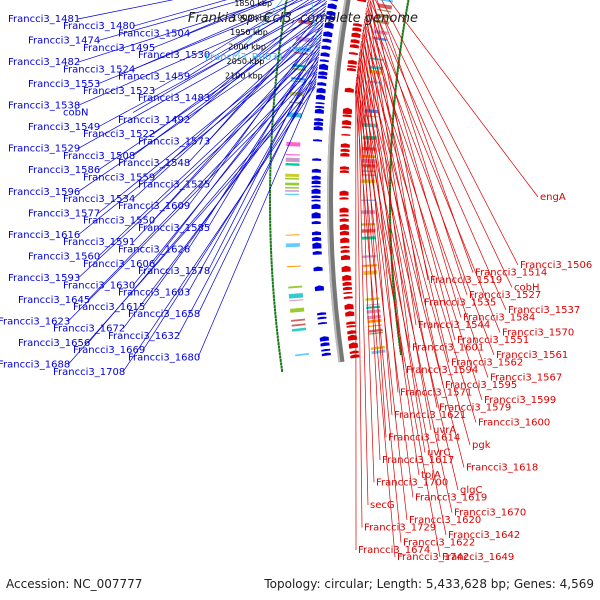 The height and width of the screenshot is (600, 600). I want to click on gene-label-forward: Francci3_1504, so click(154, 33).